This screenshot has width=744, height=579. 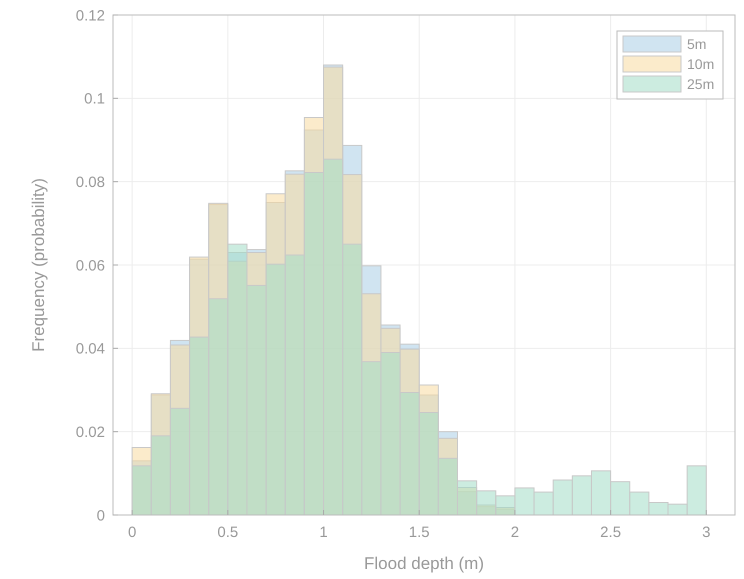 What do you see at coordinates (323, 532) in the screenshot?
I see `x-tick-label: 1` at bounding box center [323, 532].